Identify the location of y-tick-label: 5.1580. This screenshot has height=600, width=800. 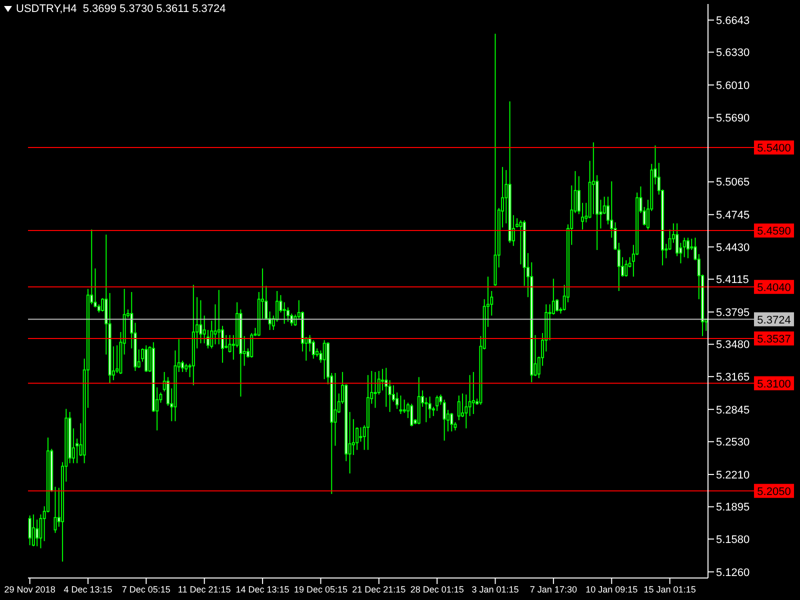
(733, 540).